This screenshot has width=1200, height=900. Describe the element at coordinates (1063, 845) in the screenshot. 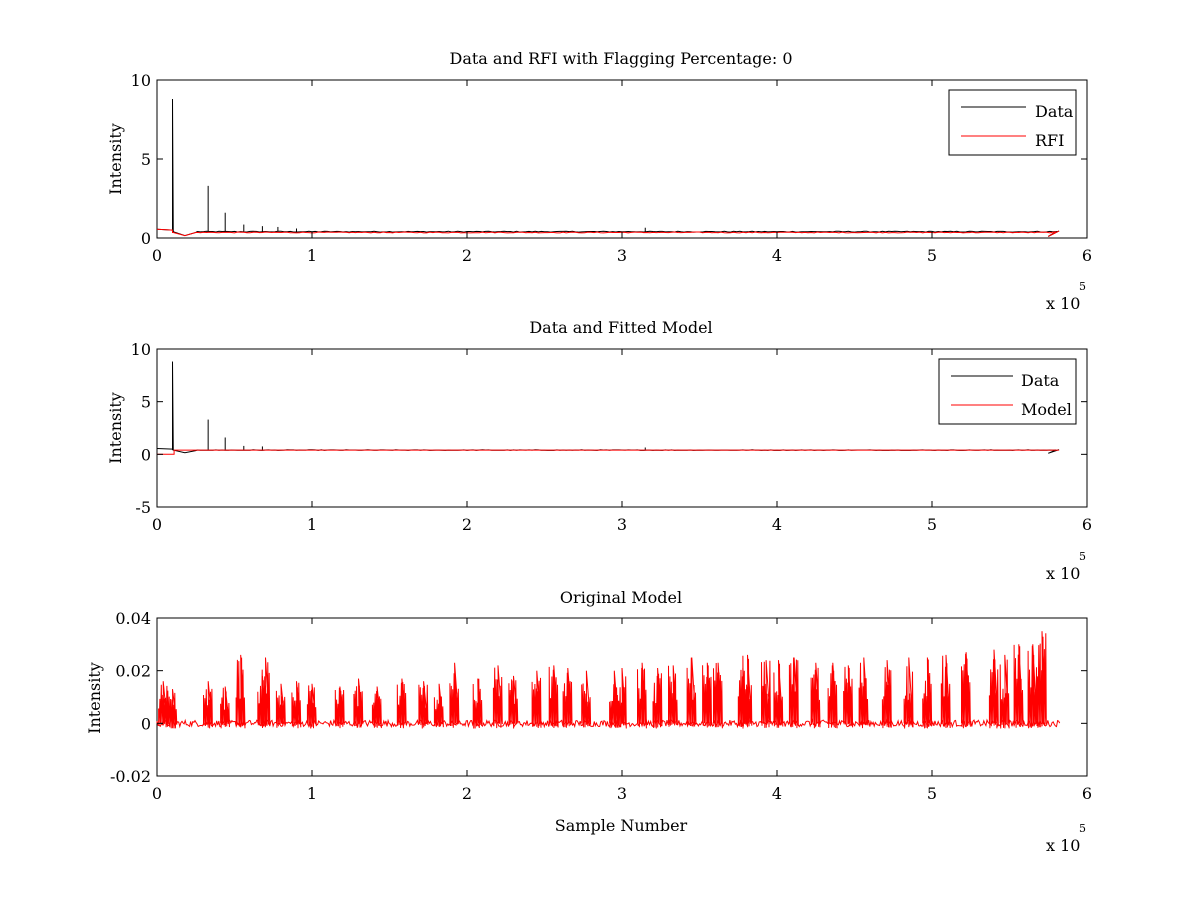

I see `panel-3-x-exponent-label: x 10` at that location.